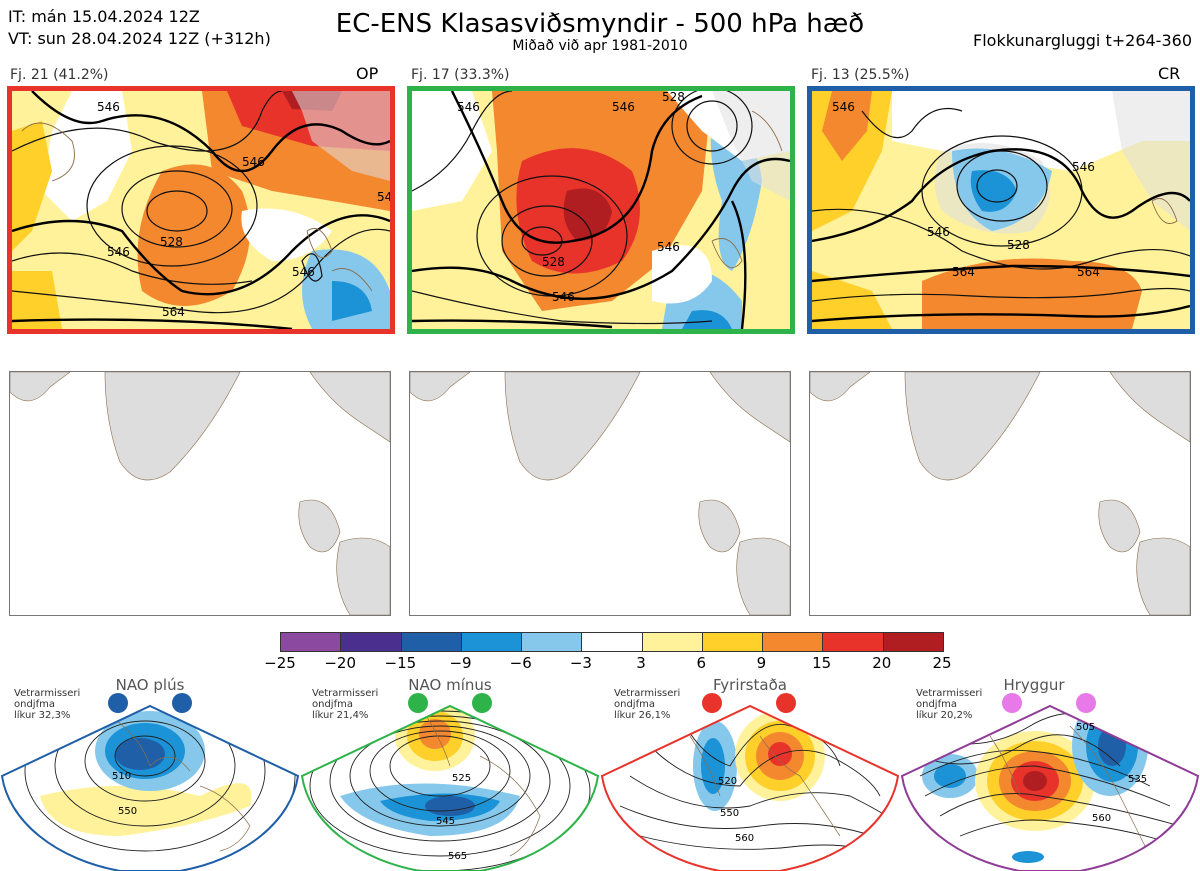 This screenshot has width=1200, height=871. I want to click on contour-label: 535, so click(1137, 779).